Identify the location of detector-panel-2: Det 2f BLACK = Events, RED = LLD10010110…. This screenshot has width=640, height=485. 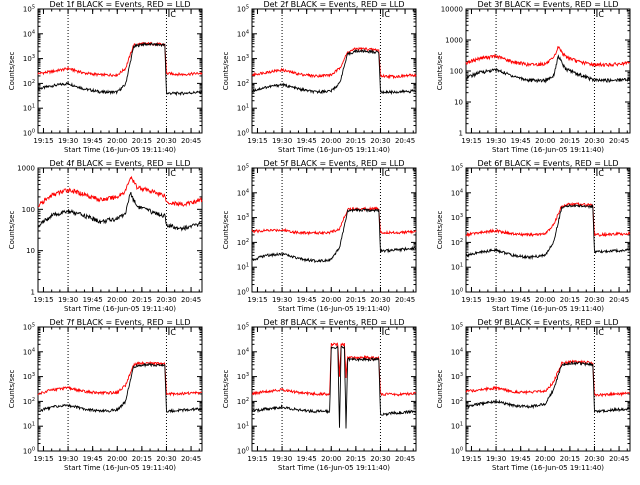
(319, 77).